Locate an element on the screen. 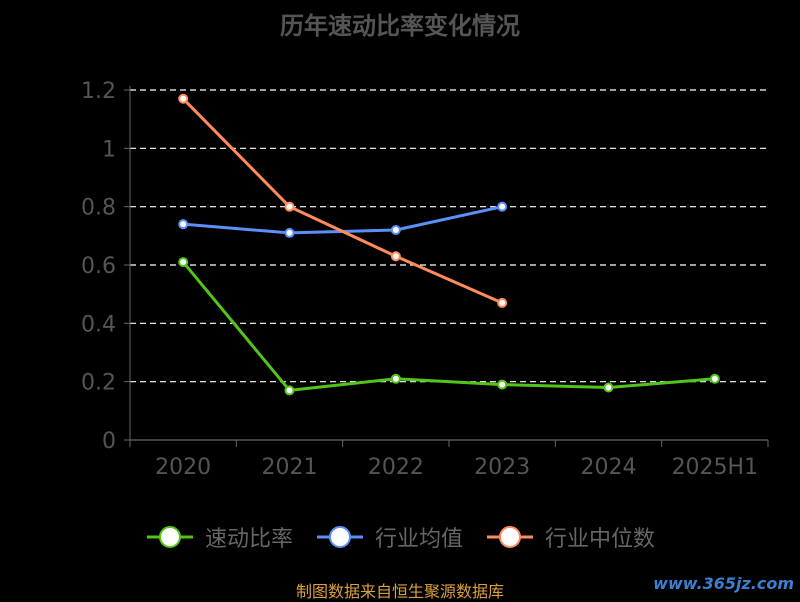 The image size is (800, 602). legend-label: 行业均值 is located at coordinates (418, 539).